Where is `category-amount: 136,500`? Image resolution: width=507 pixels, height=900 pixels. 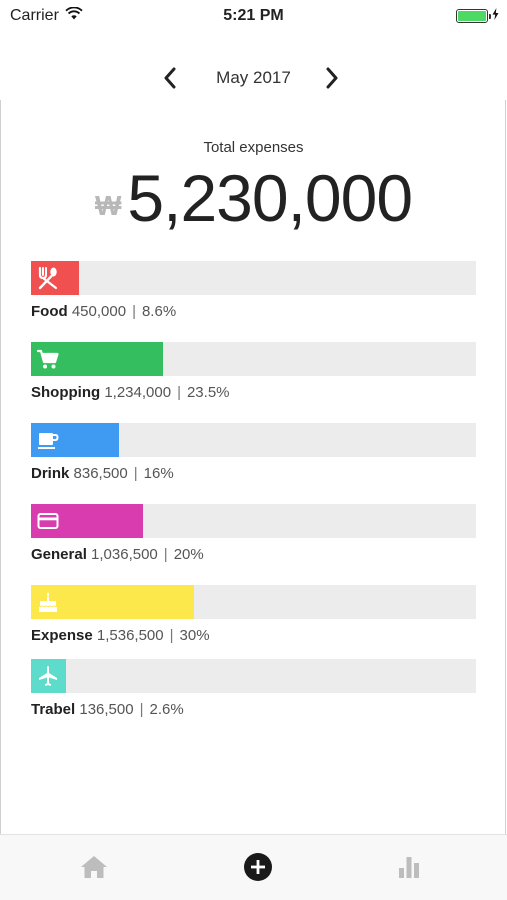 category-amount: 136,500 is located at coordinates (106, 709).